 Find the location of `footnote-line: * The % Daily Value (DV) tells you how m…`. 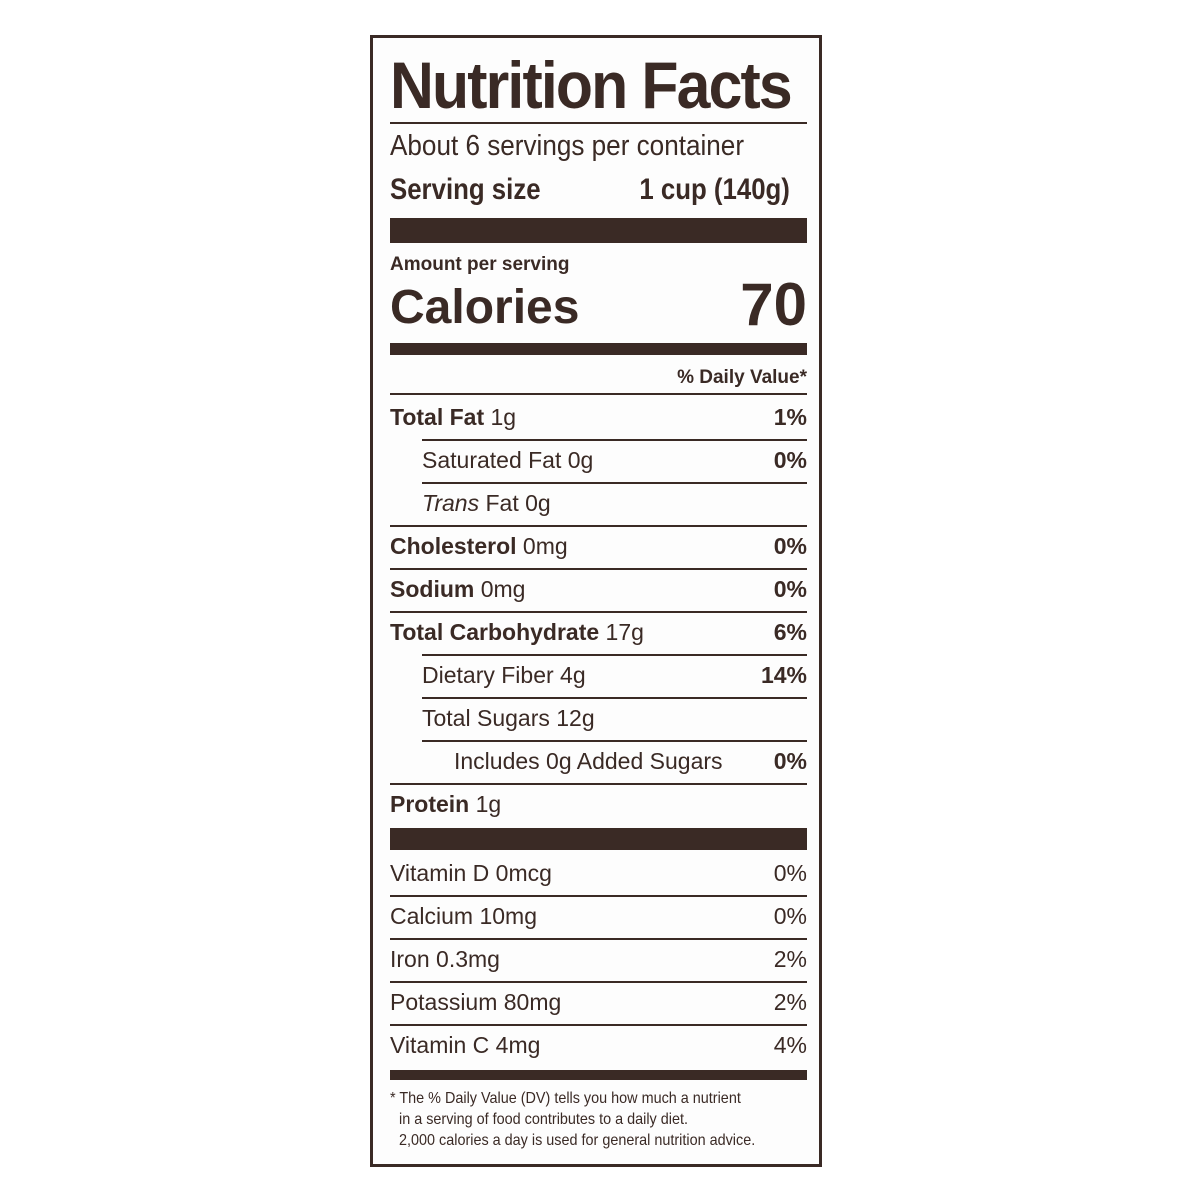

footnote-line: * The % Daily Value (DV) tells you how m… is located at coordinates (565, 1098).